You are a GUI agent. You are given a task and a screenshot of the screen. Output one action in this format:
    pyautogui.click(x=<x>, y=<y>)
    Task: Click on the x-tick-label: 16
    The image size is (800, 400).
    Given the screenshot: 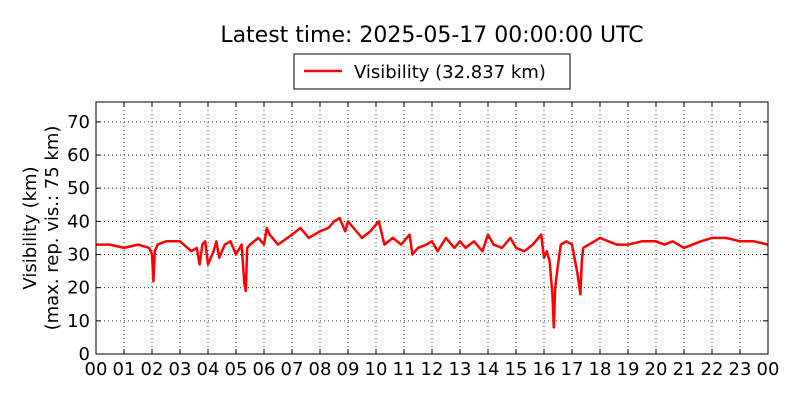 What is the action you would take?
    pyautogui.click(x=544, y=369)
    